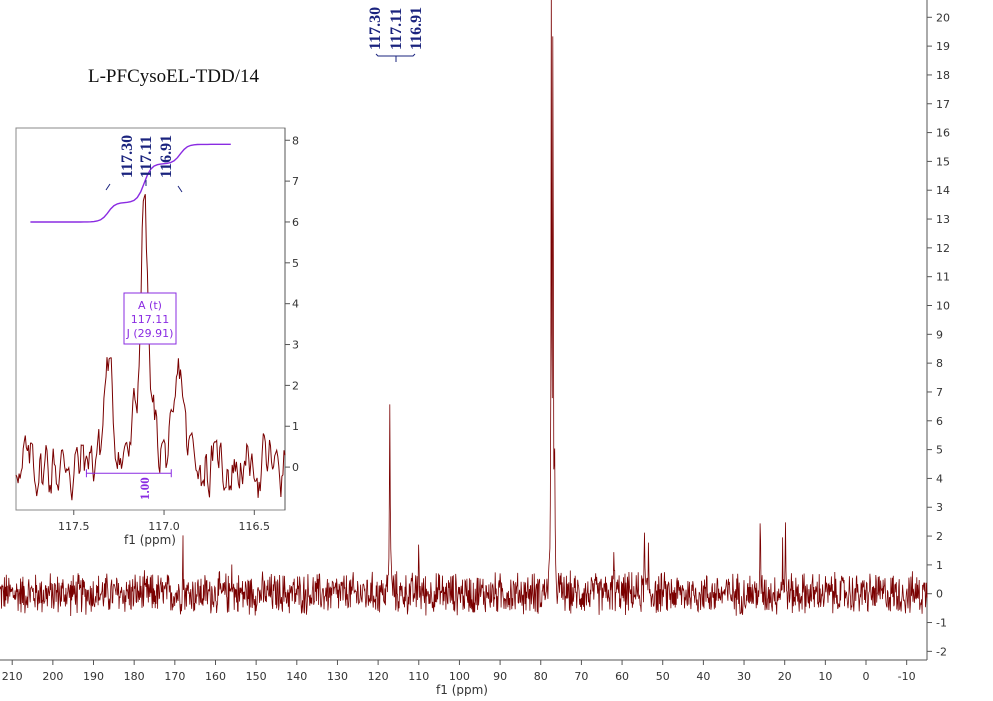 Image resolution: width=993 pixels, height=701 pixels. Describe the element at coordinates (256, 676) in the screenshot. I see `main-x-tick-label: 150` at that location.